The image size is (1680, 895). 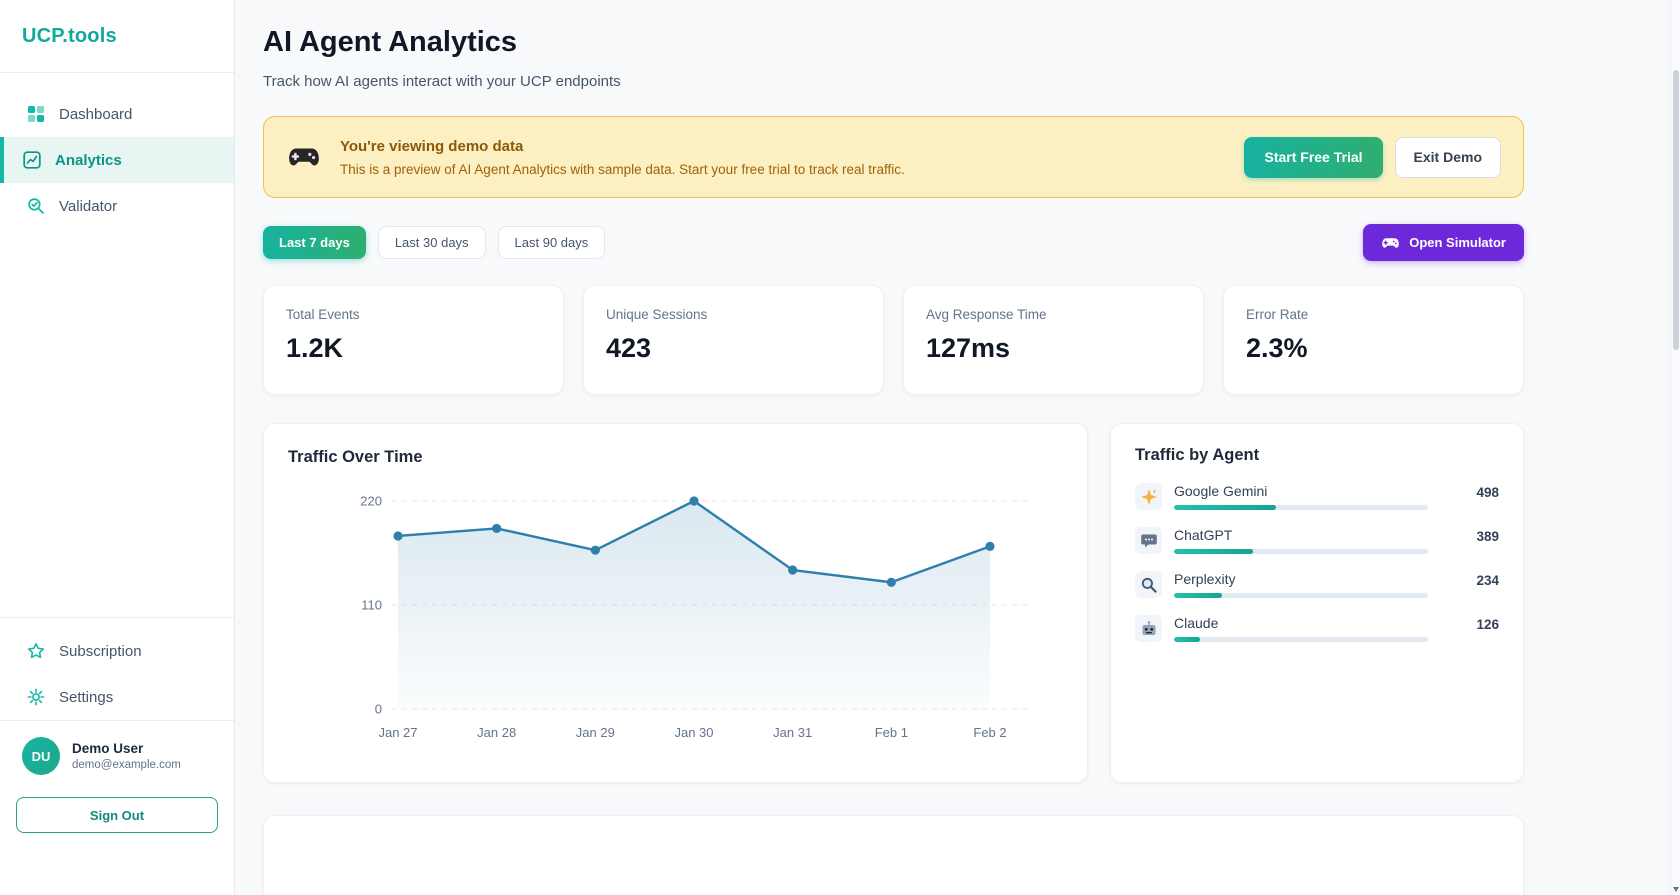 What do you see at coordinates (1487, 624) in the screenshot?
I see `agent-value: 126` at bounding box center [1487, 624].